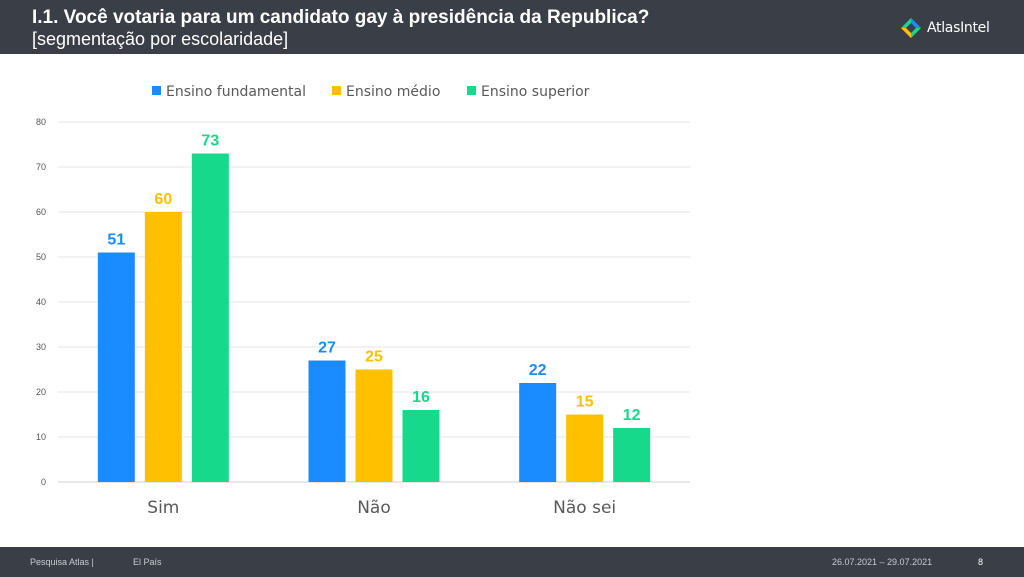 Image resolution: width=1024 pixels, height=577 pixels. Describe the element at coordinates (374, 508) in the screenshot. I see `x-category-label: Não` at that location.